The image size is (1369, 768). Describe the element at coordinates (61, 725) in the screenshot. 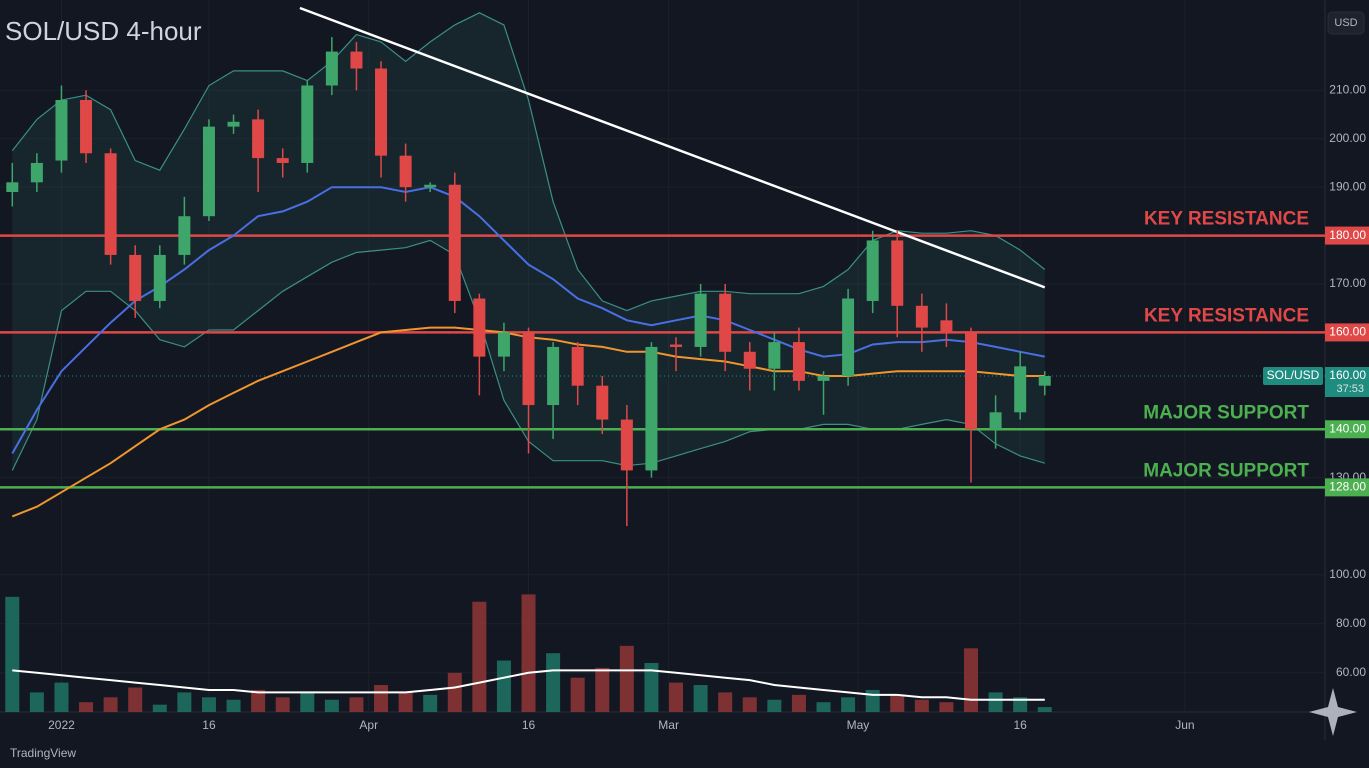

I see `x-tick-label: 2022` at that location.